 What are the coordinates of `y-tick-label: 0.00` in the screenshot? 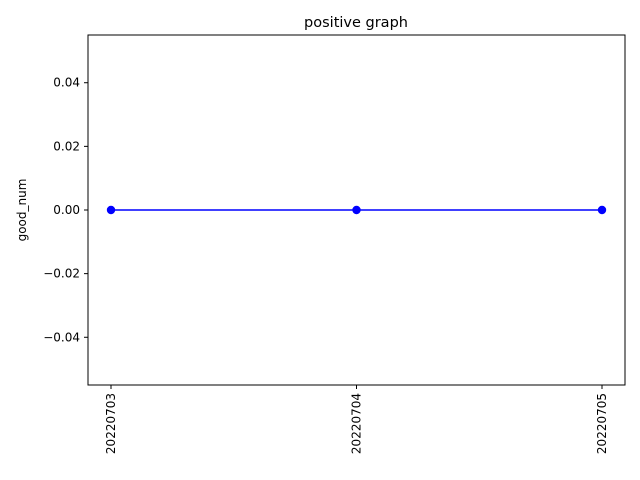 It's located at (66, 210).